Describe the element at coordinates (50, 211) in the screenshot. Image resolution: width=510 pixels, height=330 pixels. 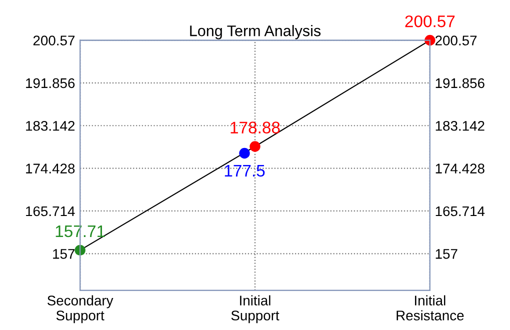
I see `y-tick-label: 165.714` at that location.